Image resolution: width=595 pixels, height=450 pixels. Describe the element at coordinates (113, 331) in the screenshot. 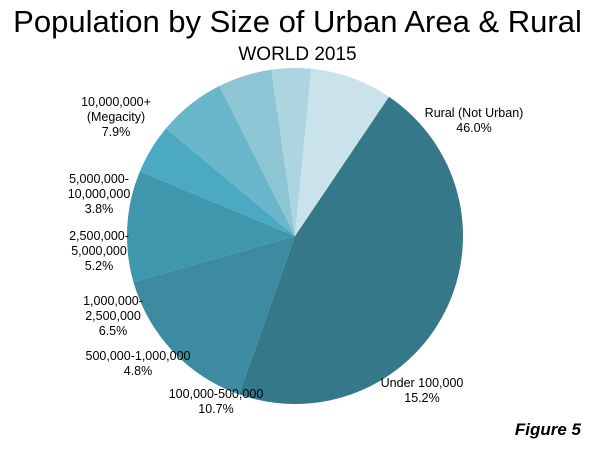

I see `slice-percent: 6.5%` at that location.